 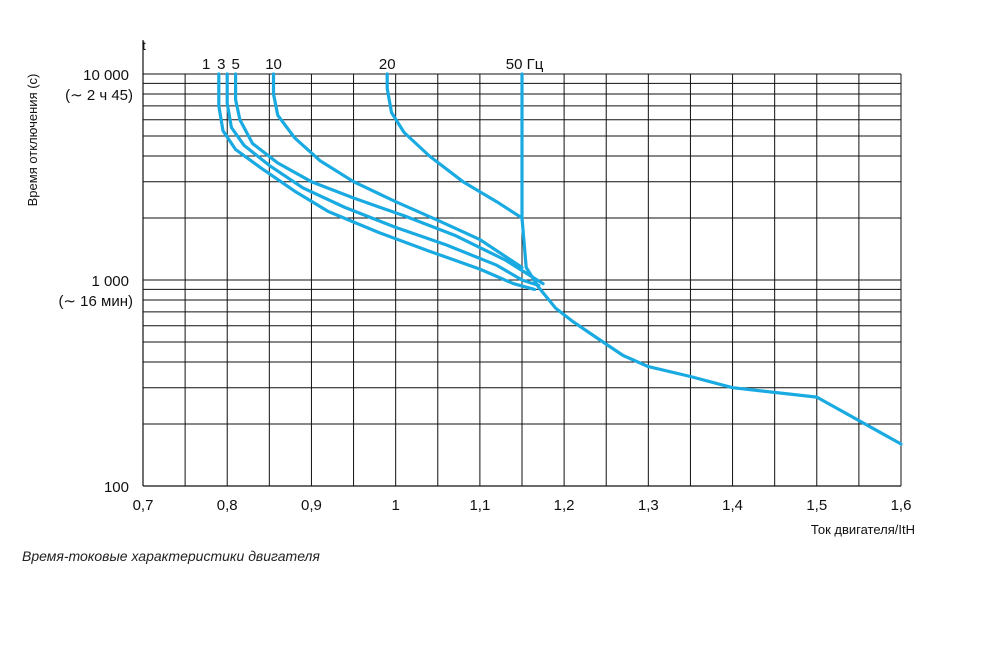 What do you see at coordinates (144, 45) in the screenshot?
I see `y-axis-letter: t` at bounding box center [144, 45].